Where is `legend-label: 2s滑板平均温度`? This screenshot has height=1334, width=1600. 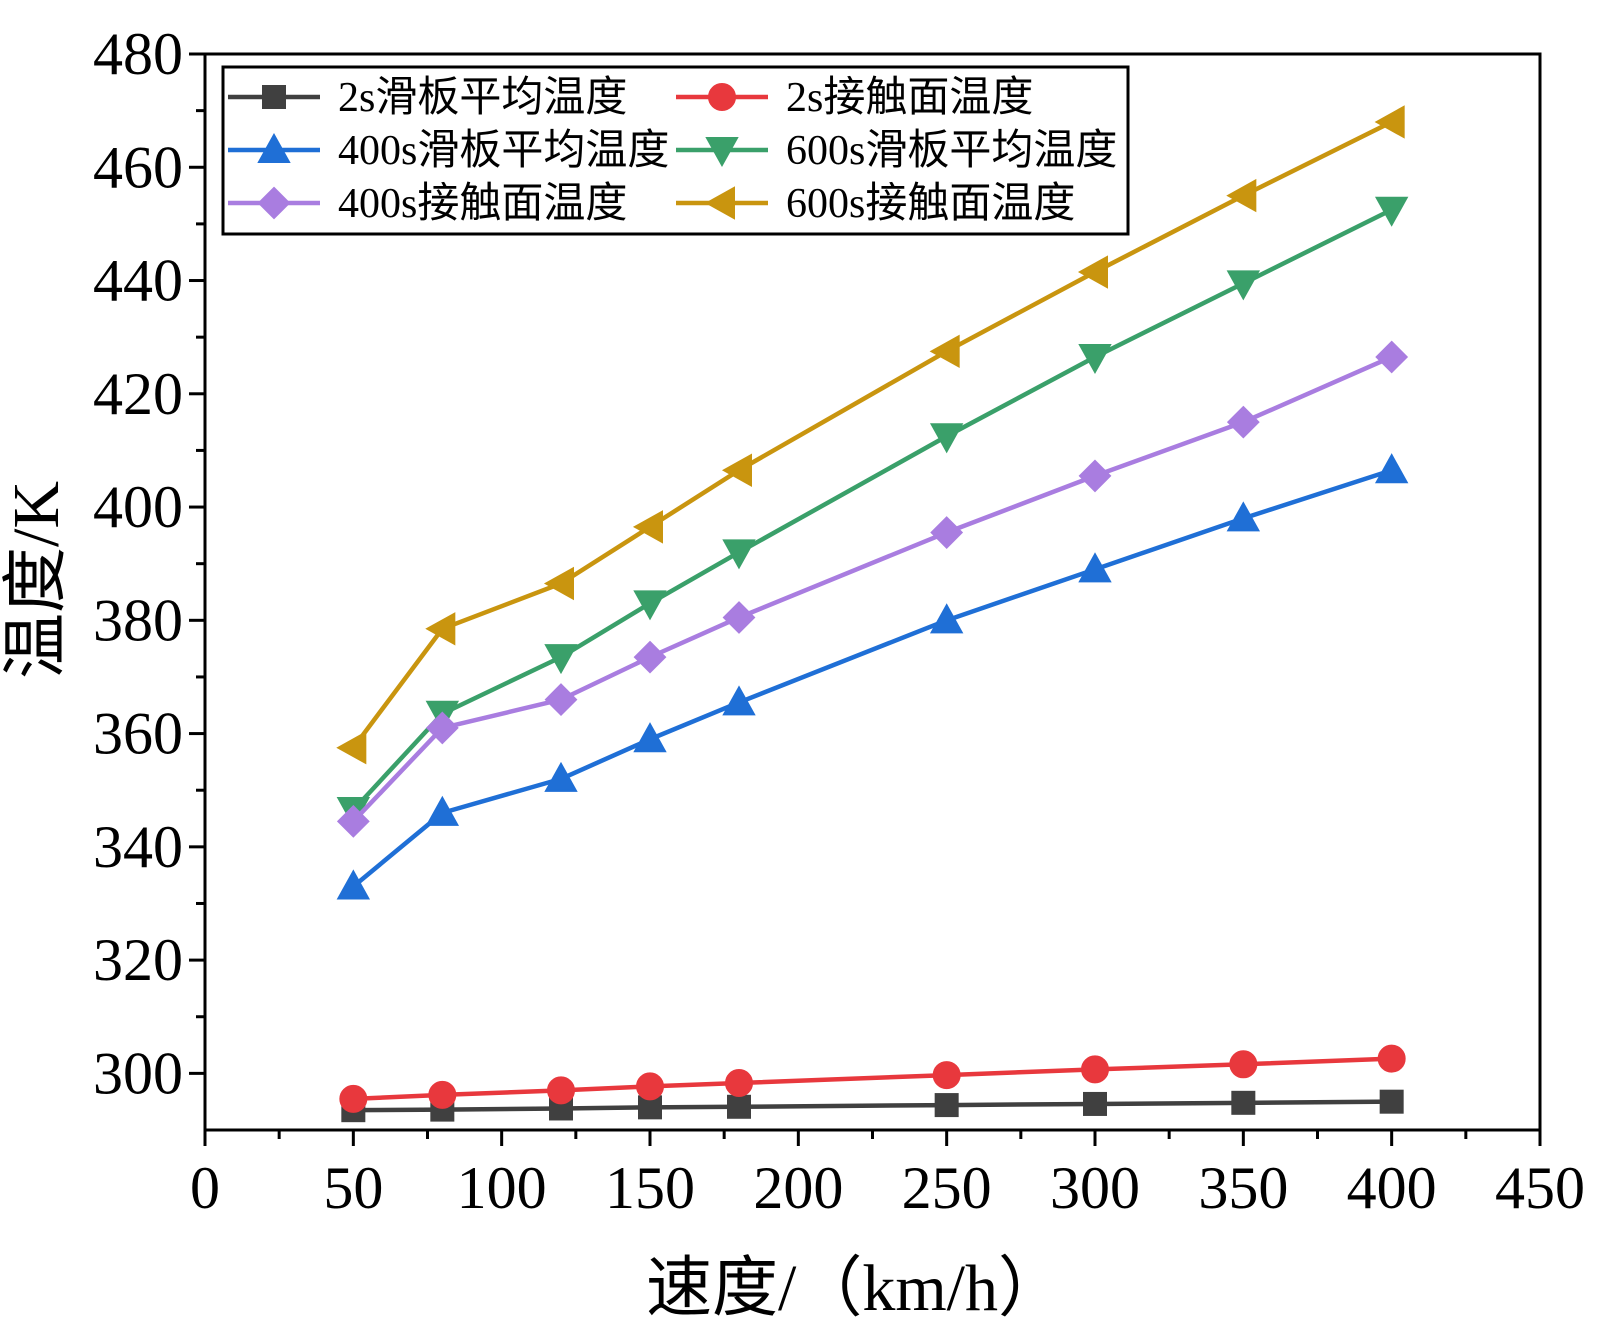
legend-label: 2s滑板平均温度 is located at coordinates (482, 98).